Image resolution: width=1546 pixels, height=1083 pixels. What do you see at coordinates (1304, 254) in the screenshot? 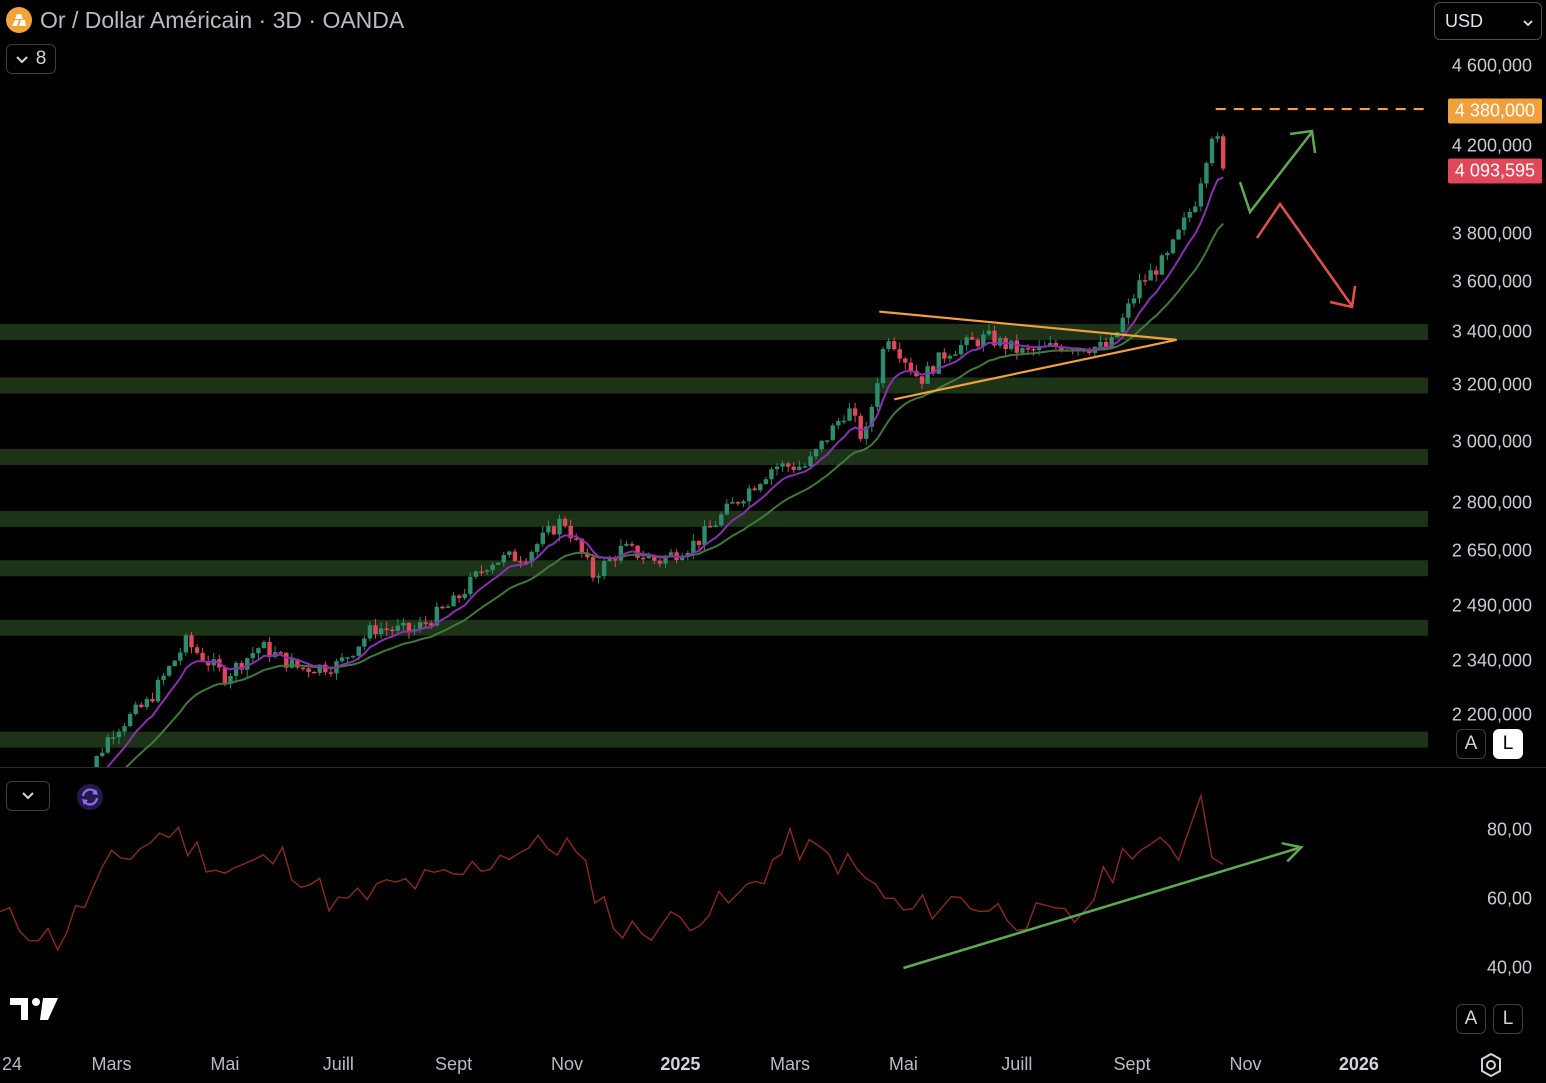
I see `bearish-arrow` at bounding box center [1304, 254].